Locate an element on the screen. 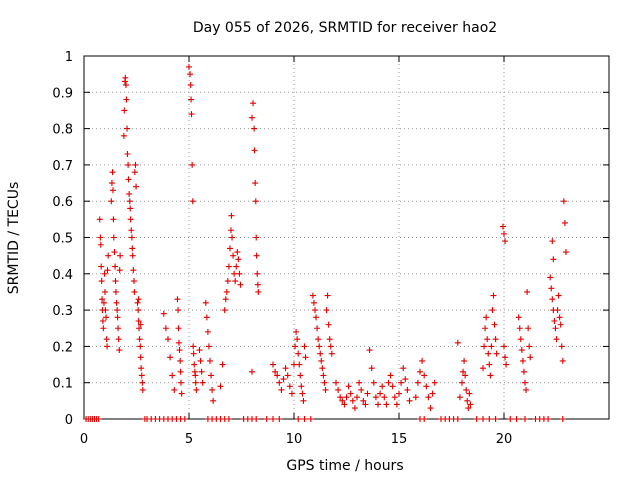 The image size is (640, 480). y-tick-label: 0.8 is located at coordinates (62, 130).